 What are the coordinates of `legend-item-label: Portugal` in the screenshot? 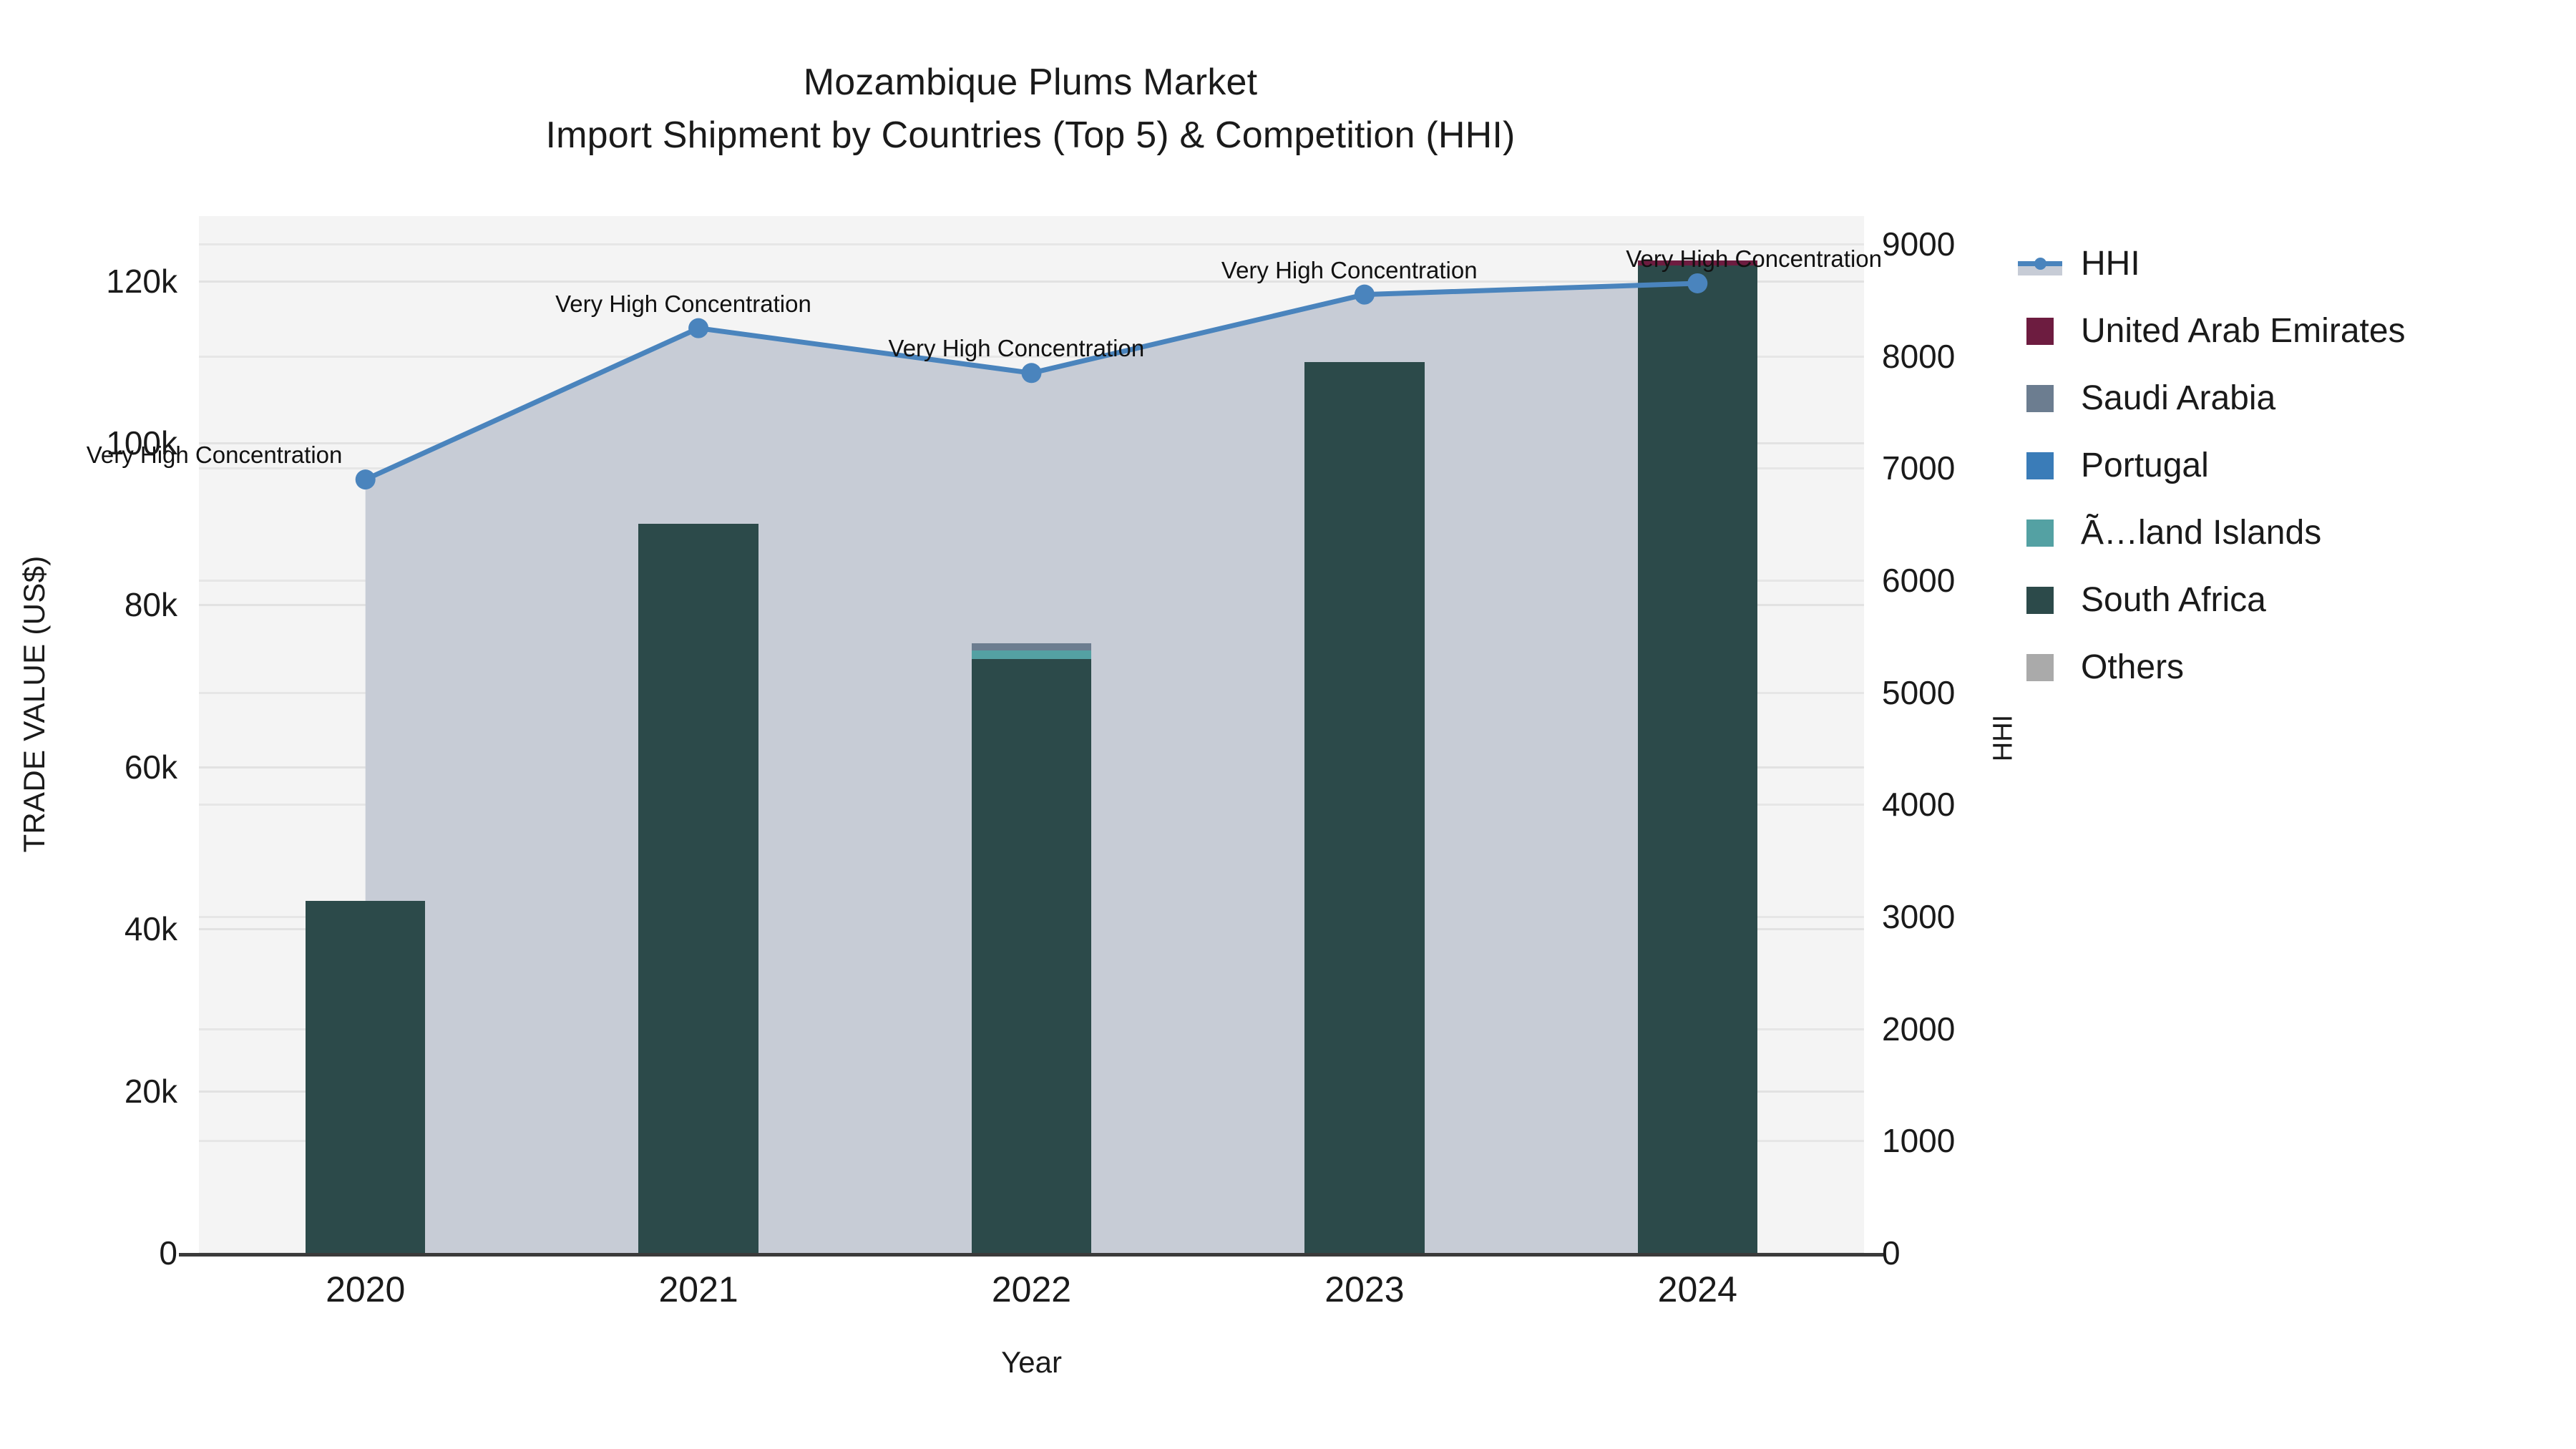 It's located at (2145, 465).